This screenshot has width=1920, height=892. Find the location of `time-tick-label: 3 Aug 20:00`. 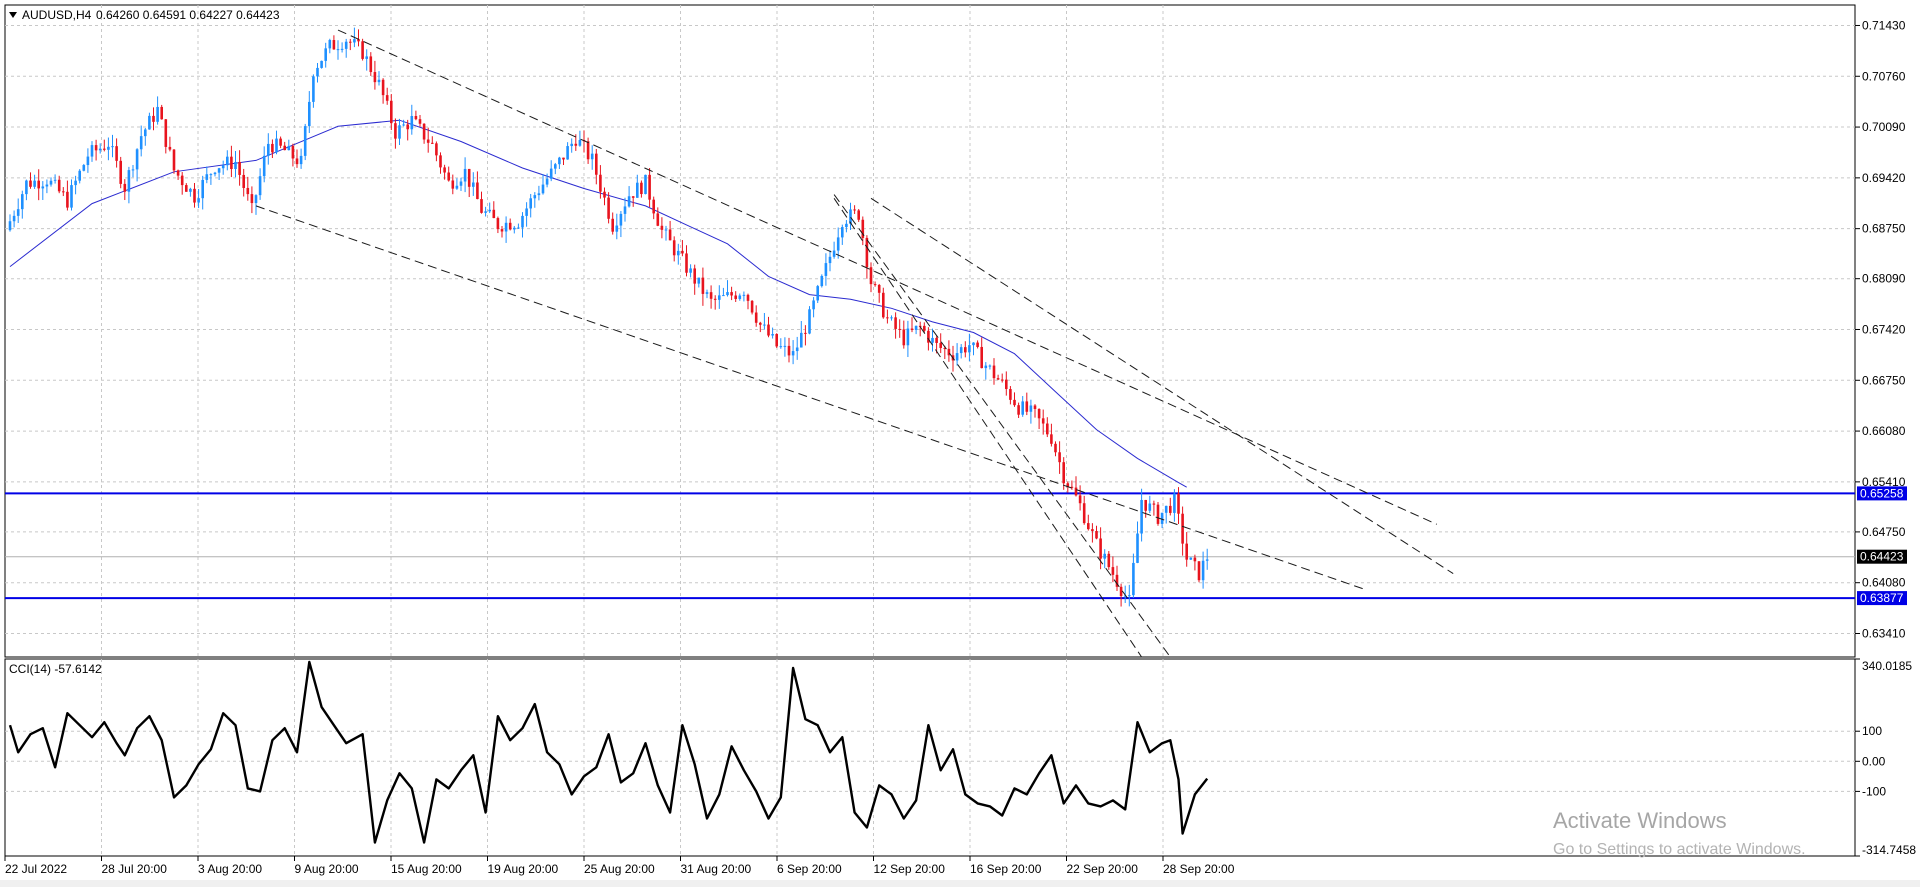

time-tick-label: 3 Aug 20:00 is located at coordinates (230, 869).